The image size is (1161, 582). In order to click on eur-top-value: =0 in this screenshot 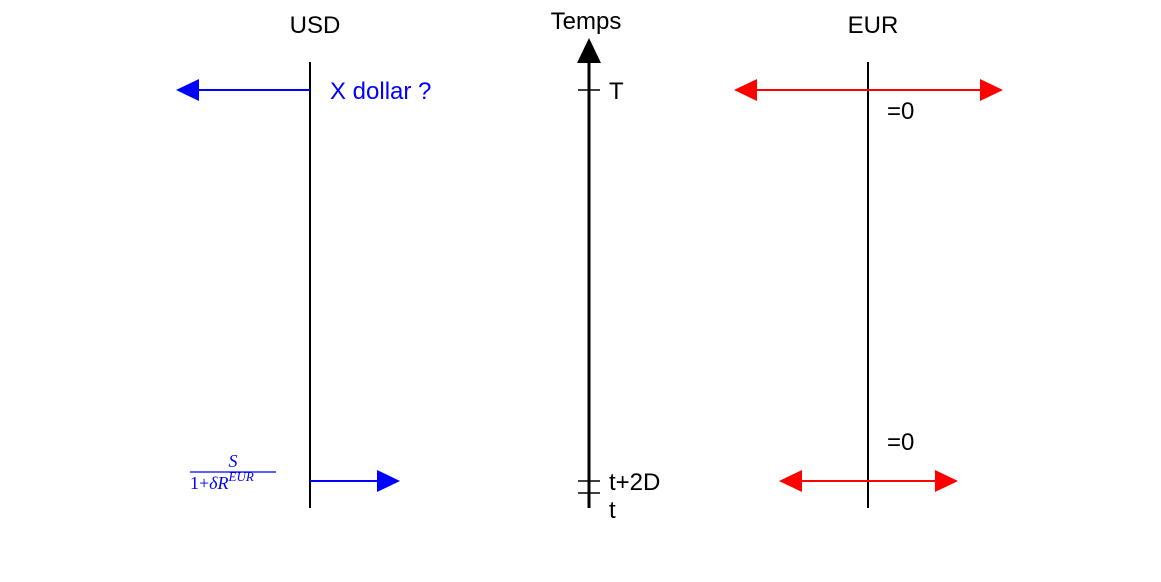, I will do `click(900, 111)`.